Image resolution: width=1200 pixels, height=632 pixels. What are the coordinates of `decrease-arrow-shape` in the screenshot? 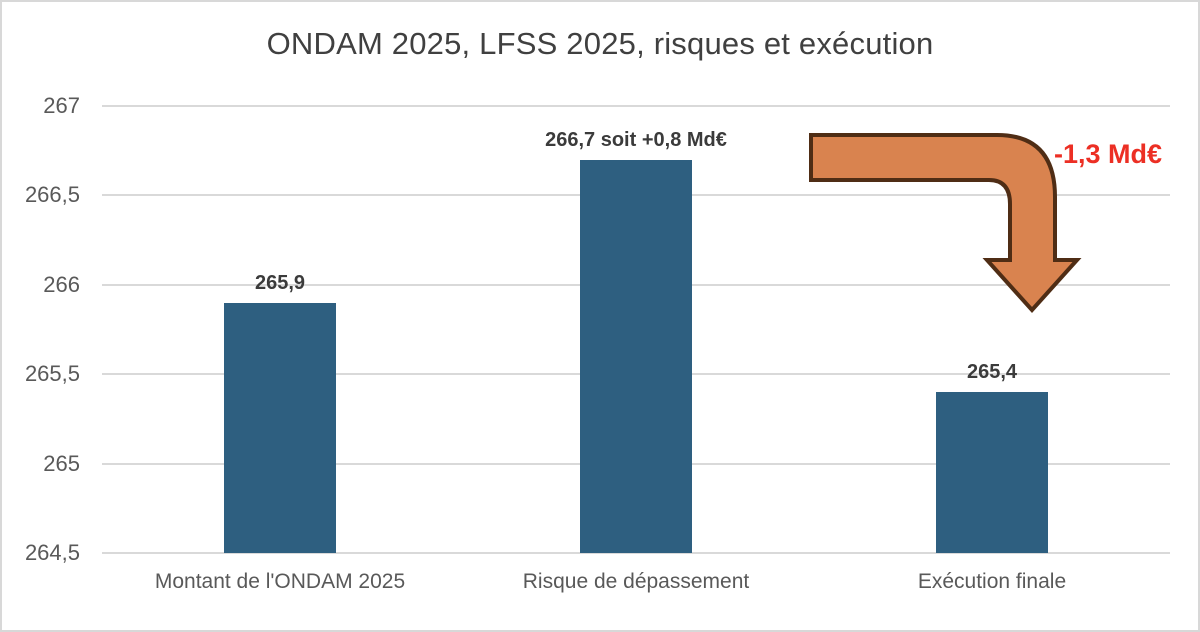 It's located at (945, 223).